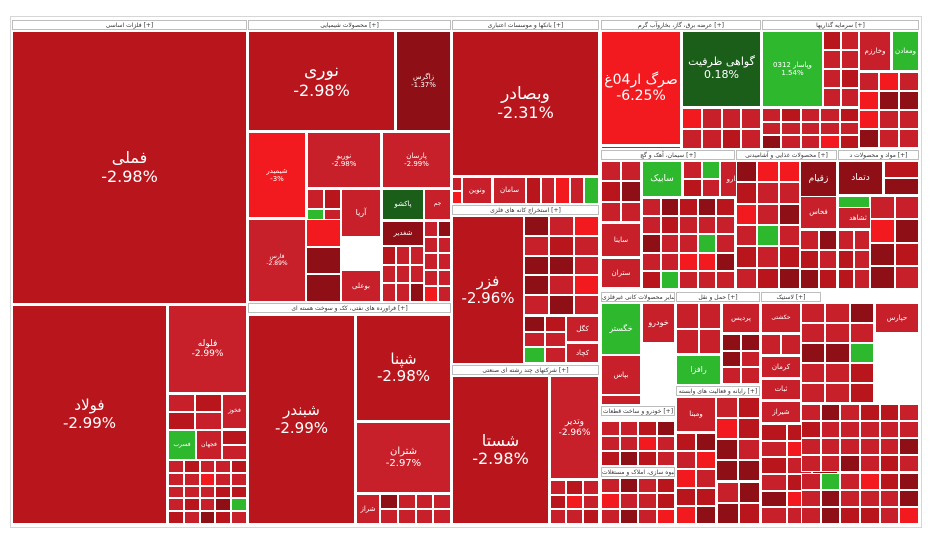  What do you see at coordinates (403, 204) in the screenshot?
I see `treemap-tile: پاکشو` at bounding box center [403, 204].